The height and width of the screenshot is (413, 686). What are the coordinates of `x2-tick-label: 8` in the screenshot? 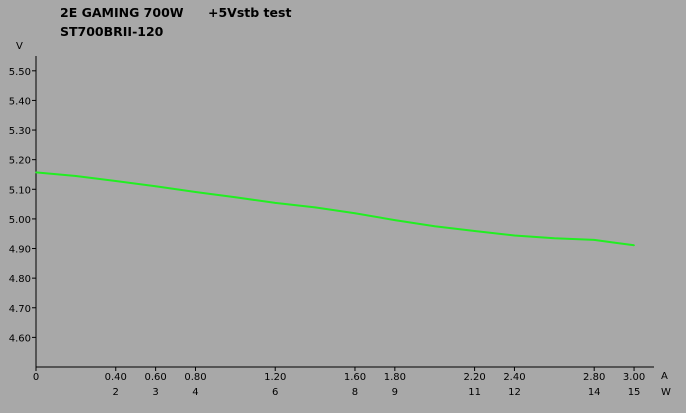 It's located at (355, 392).